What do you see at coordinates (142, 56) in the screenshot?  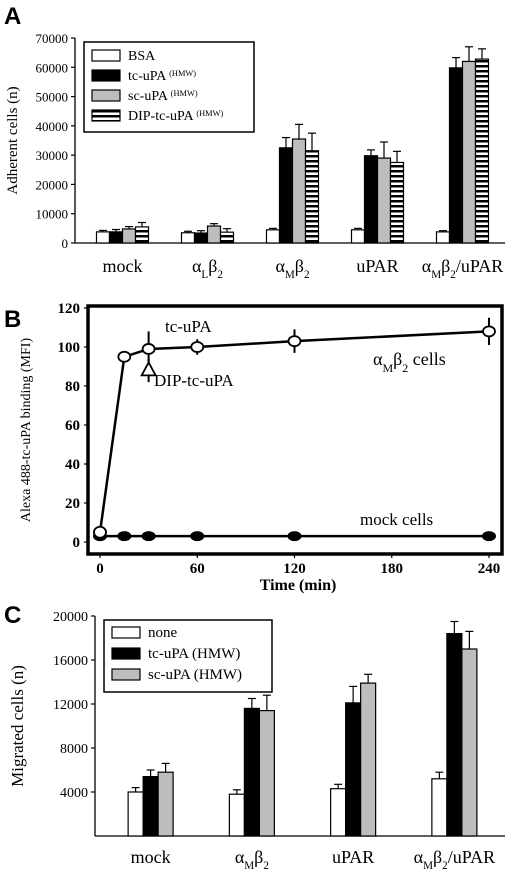 I see `legend-label: BSA` at bounding box center [142, 56].